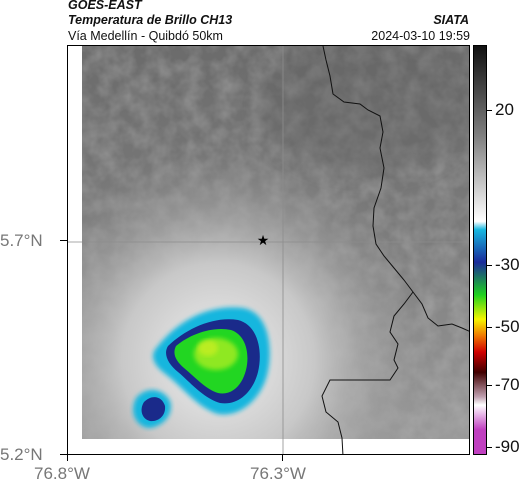  What do you see at coordinates (420, 36) in the screenshot?
I see `timestamp-label: 2024-03-10 19:59` at bounding box center [420, 36].